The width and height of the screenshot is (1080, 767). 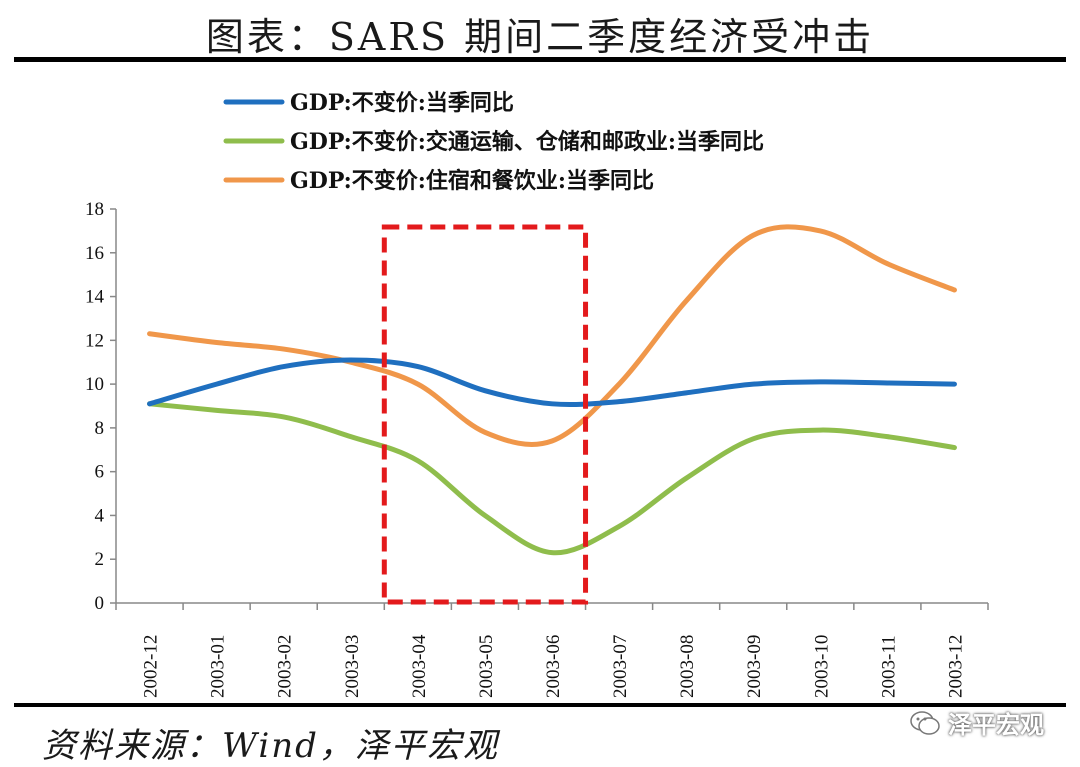 I want to click on watermark-text: 泽平宏观, so click(x=996, y=725).